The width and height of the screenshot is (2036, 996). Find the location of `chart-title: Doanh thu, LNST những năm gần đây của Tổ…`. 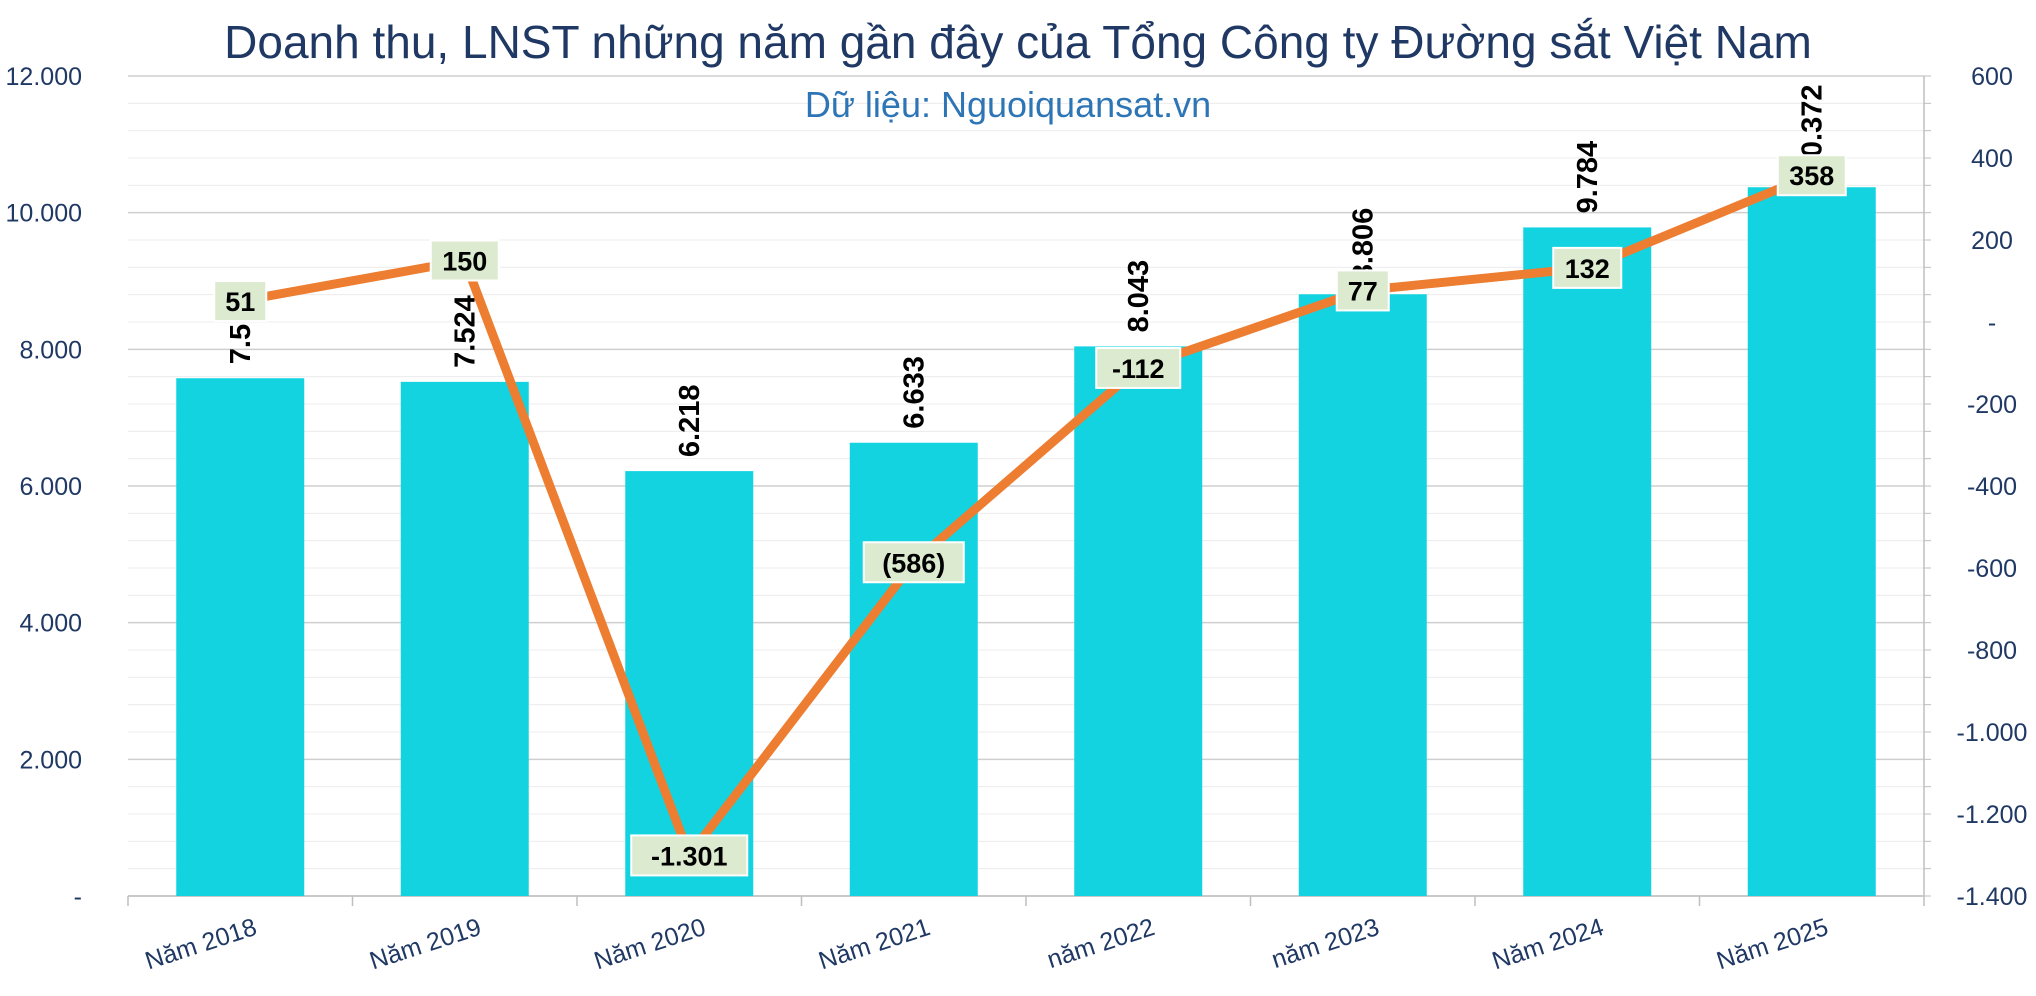

chart-title: Doanh thu, LNST những năm gần đây của Tổ… is located at coordinates (1018, 42).